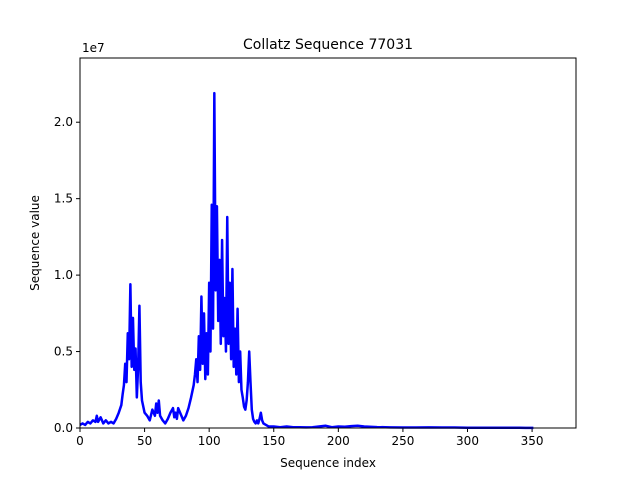 The image size is (640, 480). I want to click on x-tick-label: 100, so click(209, 441).